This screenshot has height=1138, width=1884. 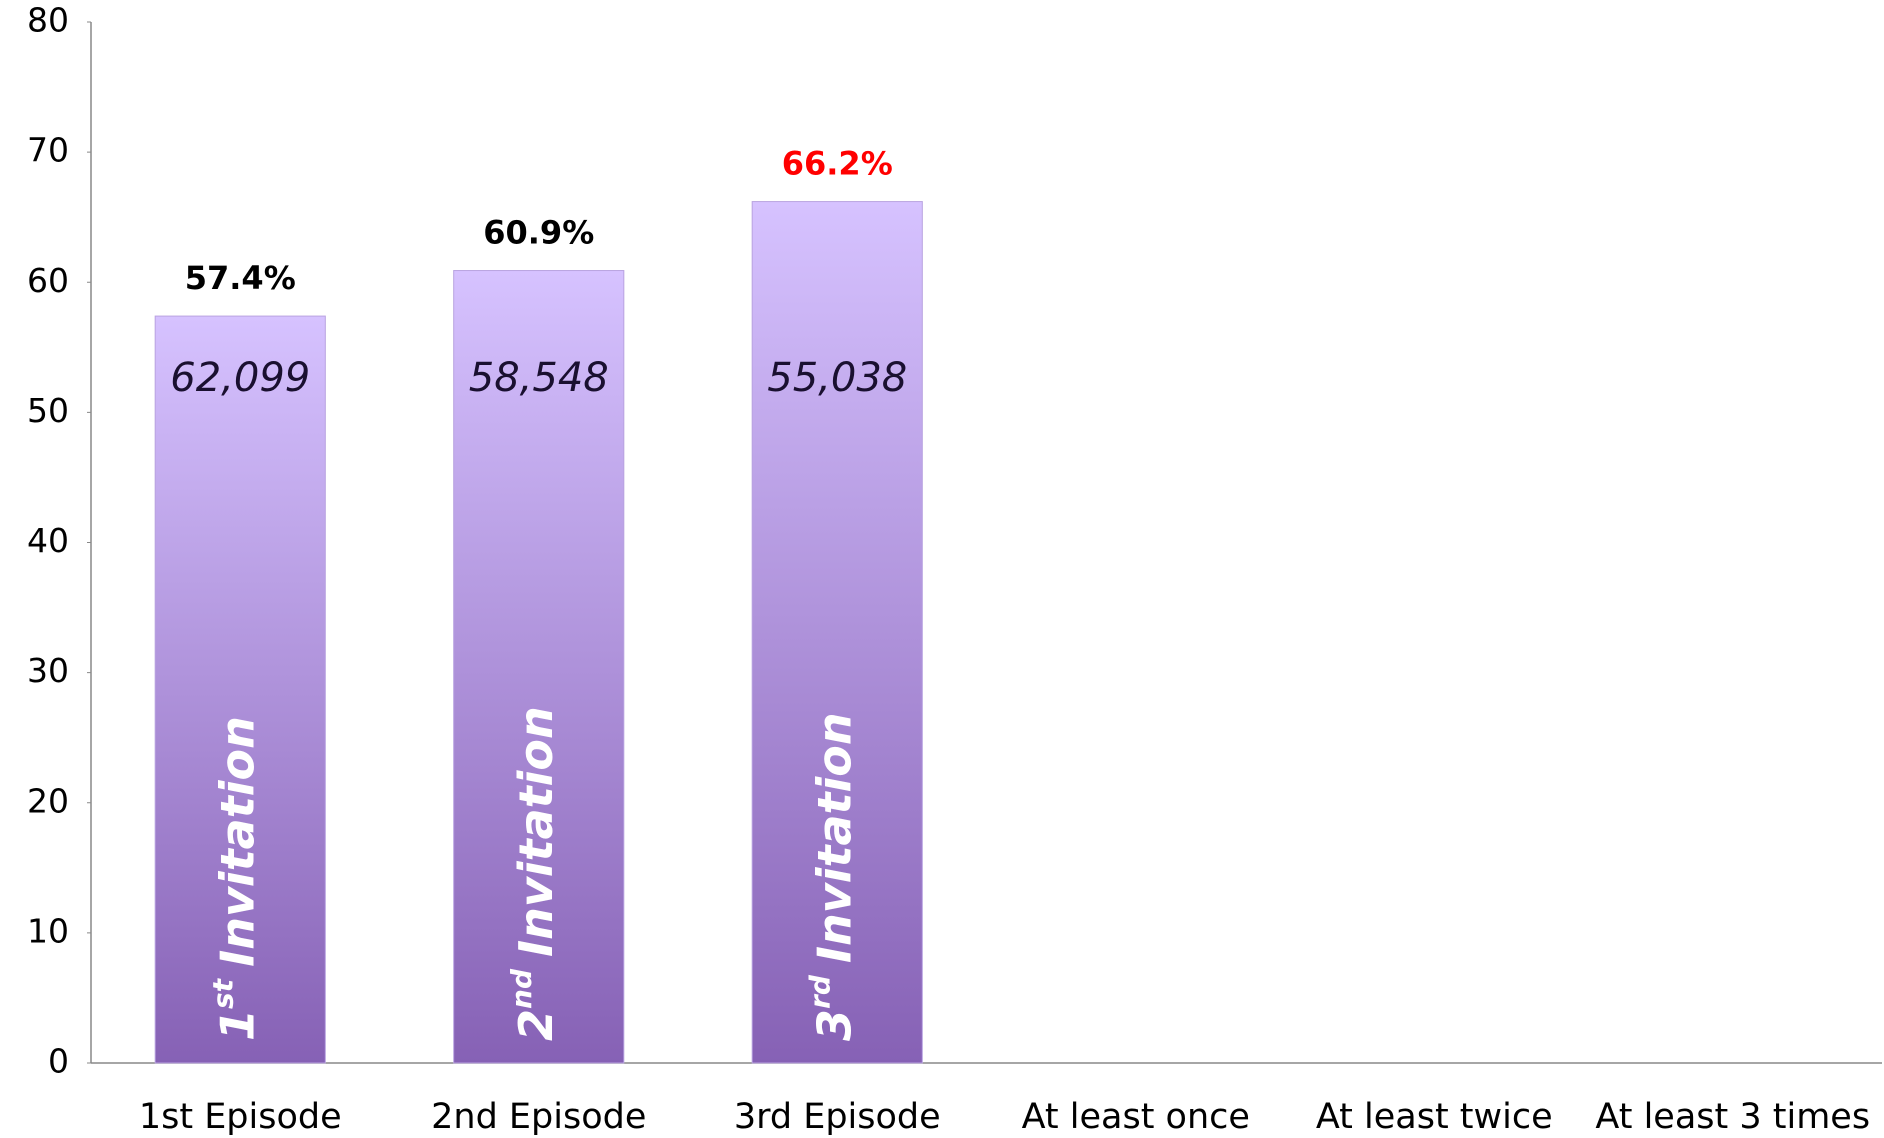 I want to click on bar-title-ordinal: 2, so click(x=535, y=1025).